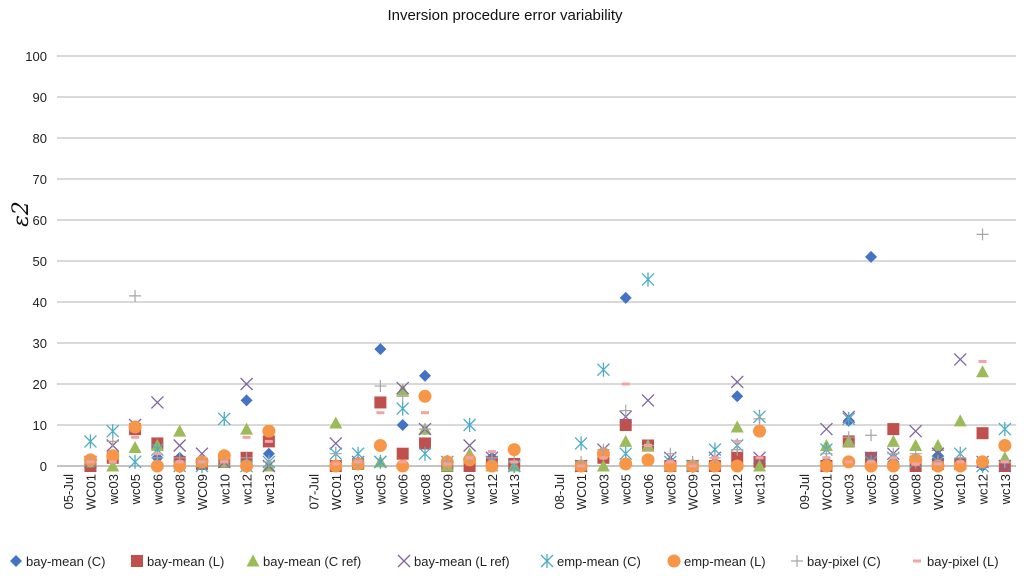 The image size is (1024, 576). Describe the element at coordinates (983, 489) in the screenshot. I see `x-tick-41: wc12` at that location.